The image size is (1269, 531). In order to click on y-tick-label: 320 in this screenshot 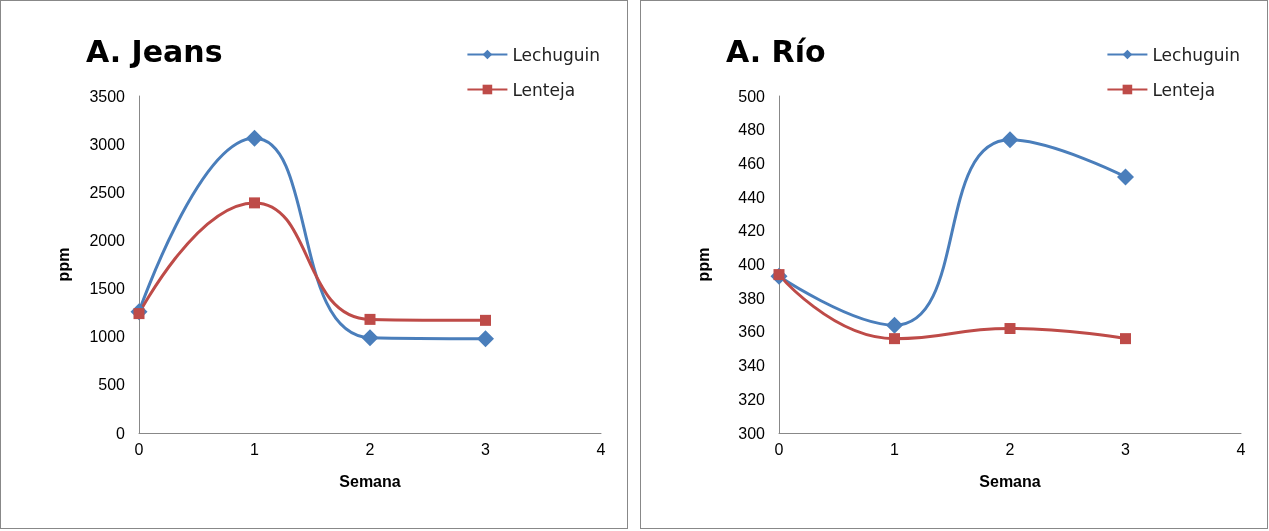, I will do `click(752, 399)`.